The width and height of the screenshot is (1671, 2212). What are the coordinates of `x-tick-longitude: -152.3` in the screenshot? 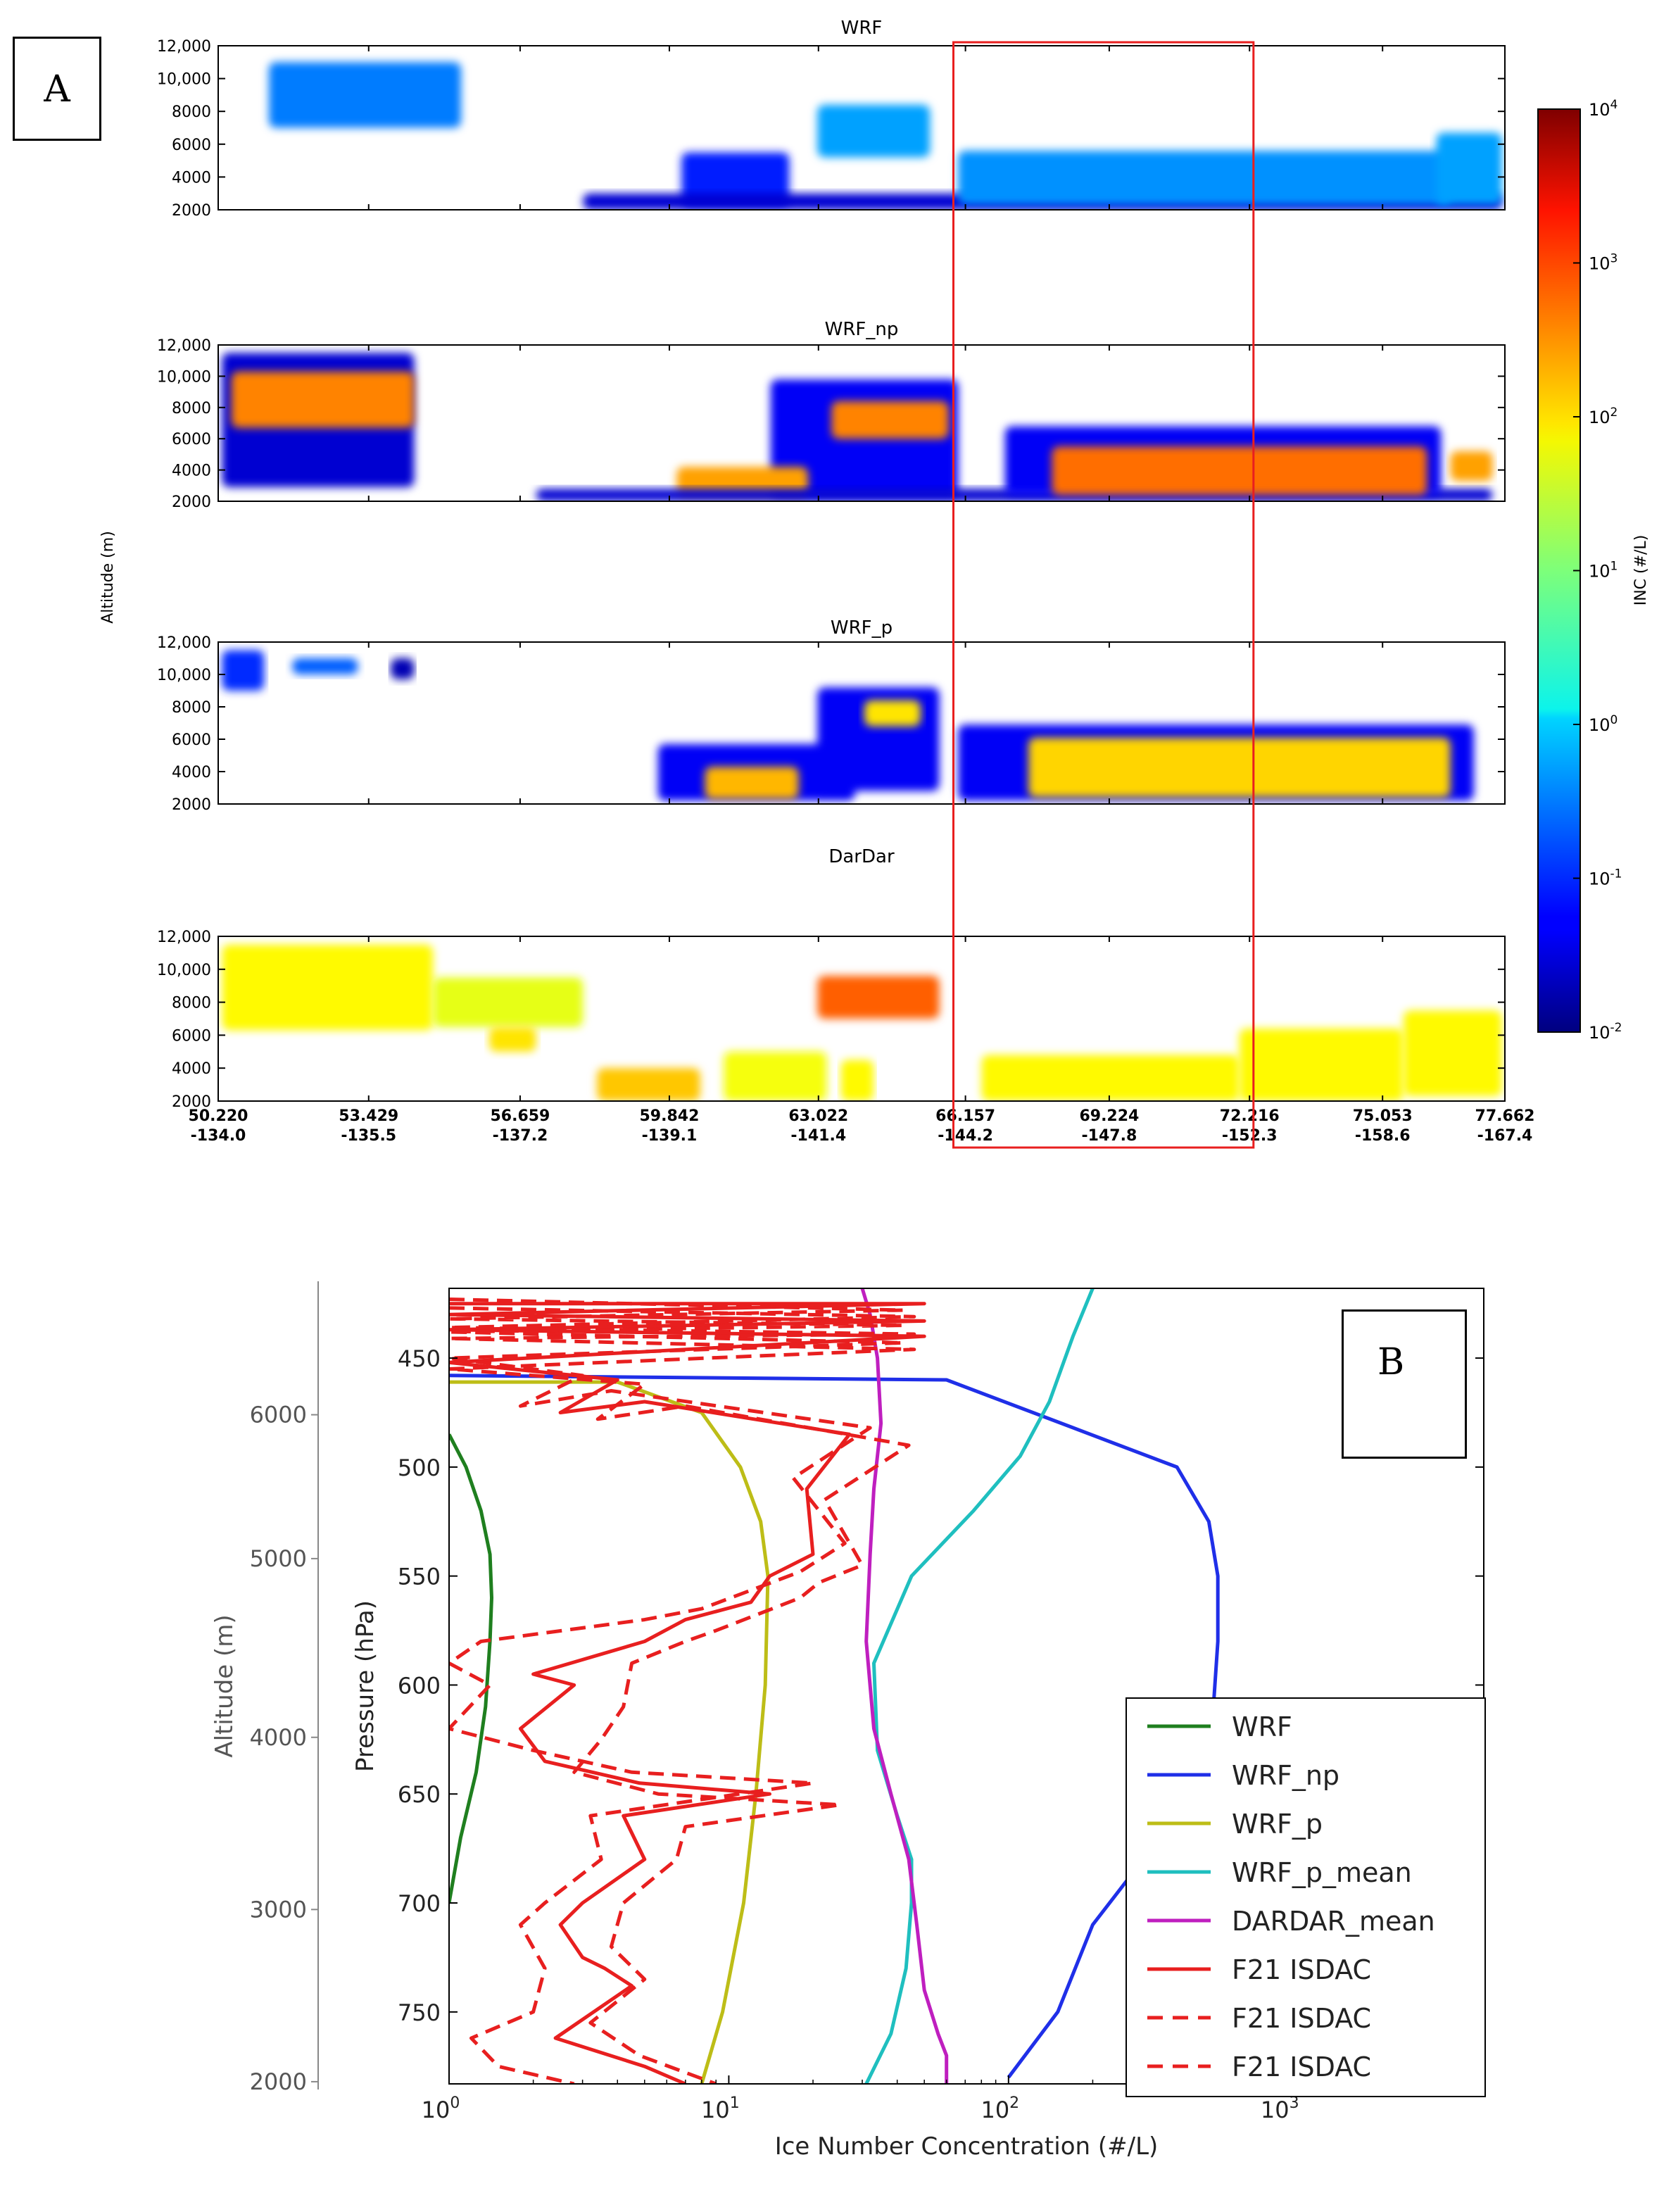 It's located at (1250, 1136).